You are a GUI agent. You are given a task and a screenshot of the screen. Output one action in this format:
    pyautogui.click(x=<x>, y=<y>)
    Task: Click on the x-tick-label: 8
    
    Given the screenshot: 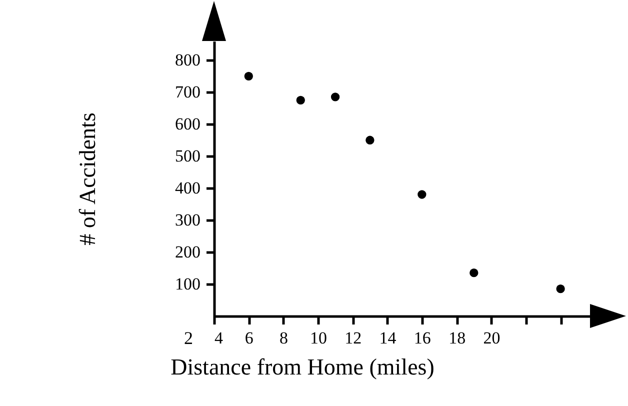 What is the action you would take?
    pyautogui.click(x=284, y=338)
    